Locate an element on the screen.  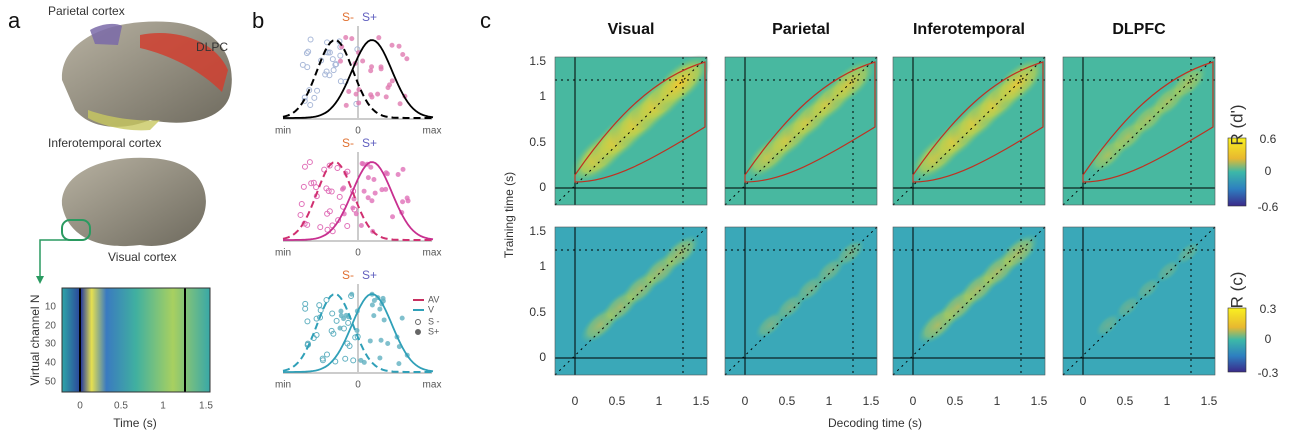
y-tick-label: 50 is located at coordinates (51, 382).